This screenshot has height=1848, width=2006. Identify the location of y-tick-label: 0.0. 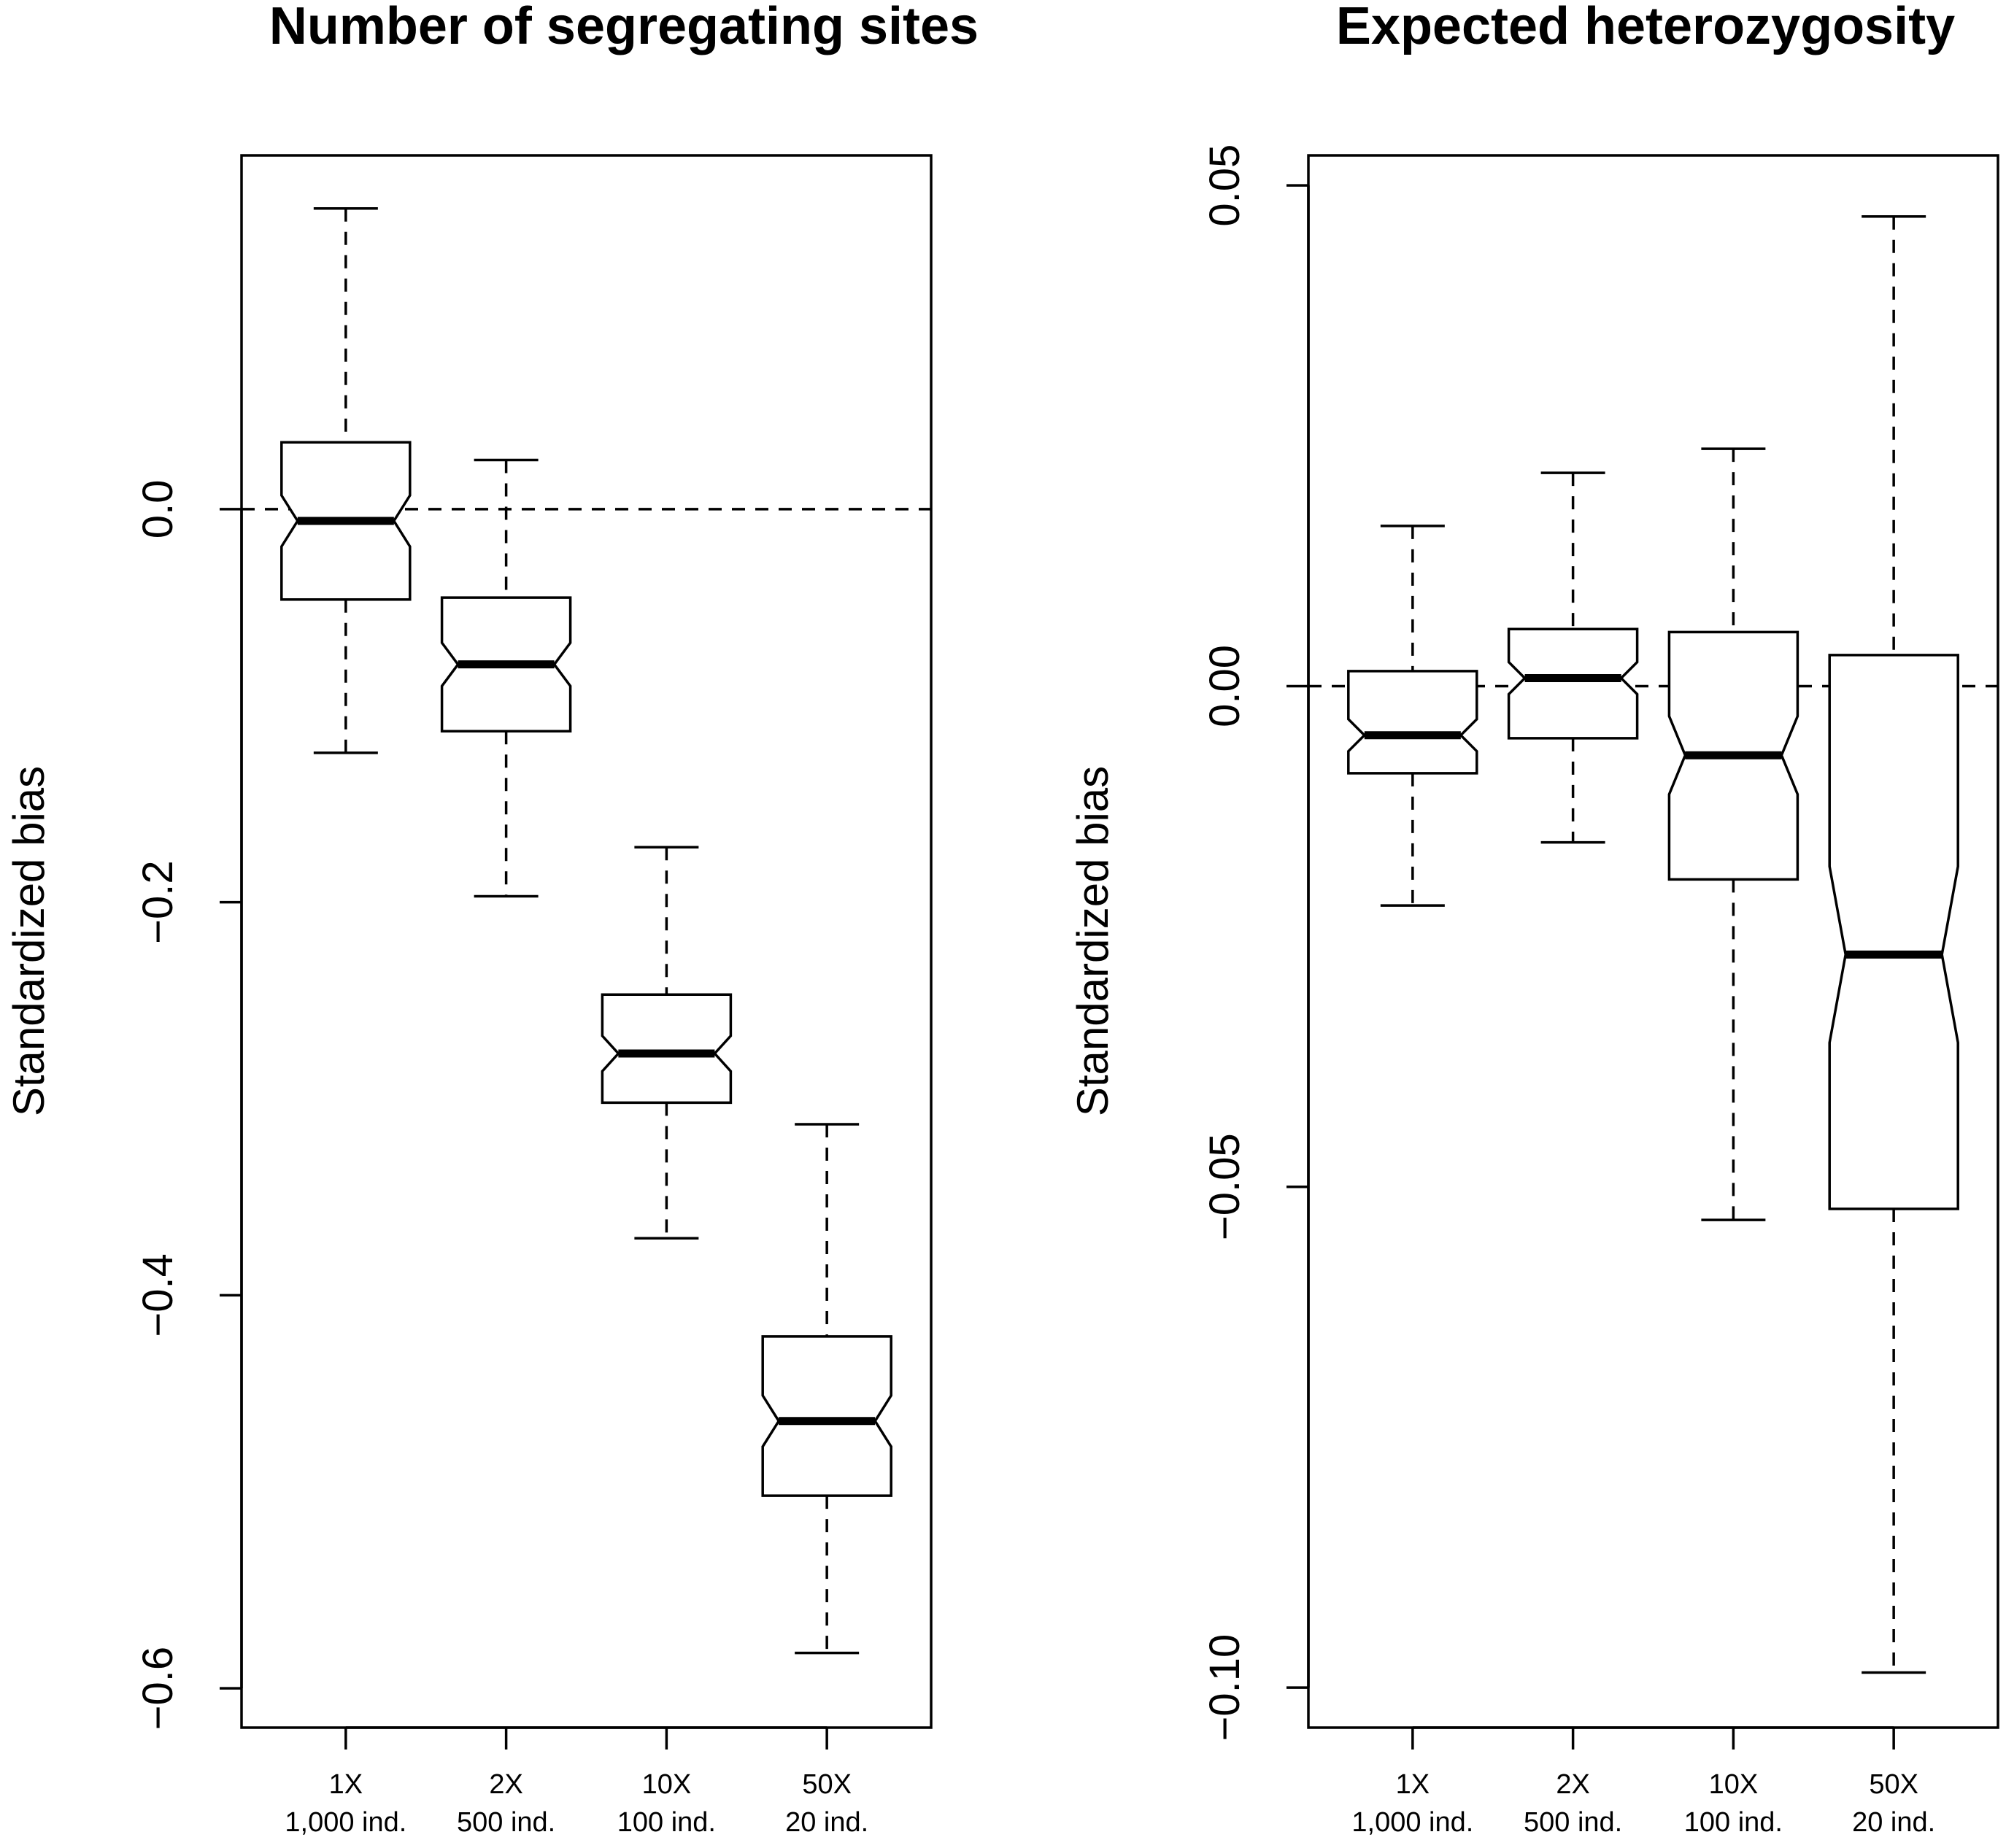
(158, 510).